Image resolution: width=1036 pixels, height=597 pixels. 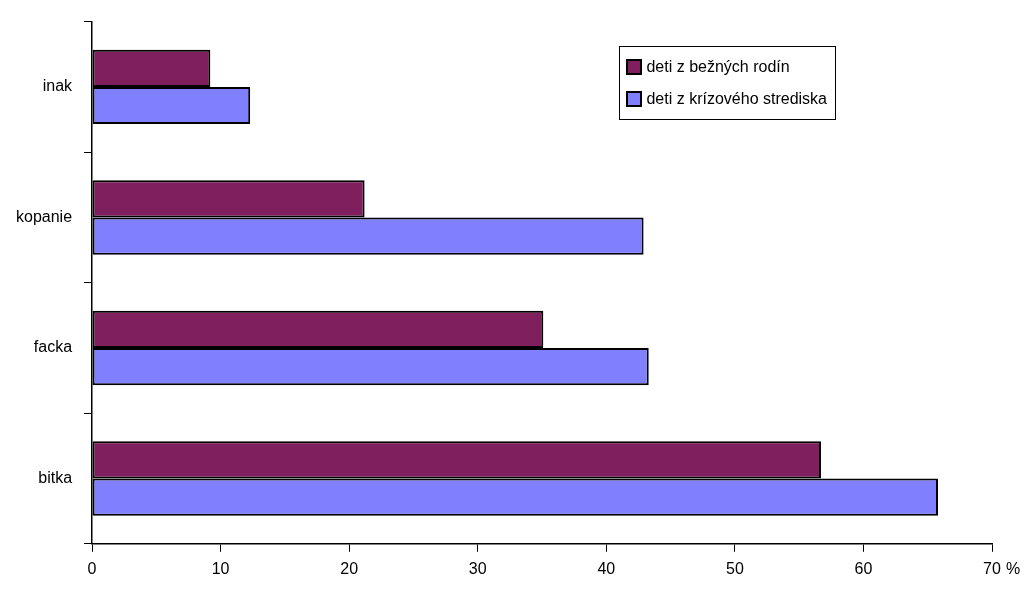 What do you see at coordinates (992, 568) in the screenshot?
I see `x-tick-label: 70` at bounding box center [992, 568].